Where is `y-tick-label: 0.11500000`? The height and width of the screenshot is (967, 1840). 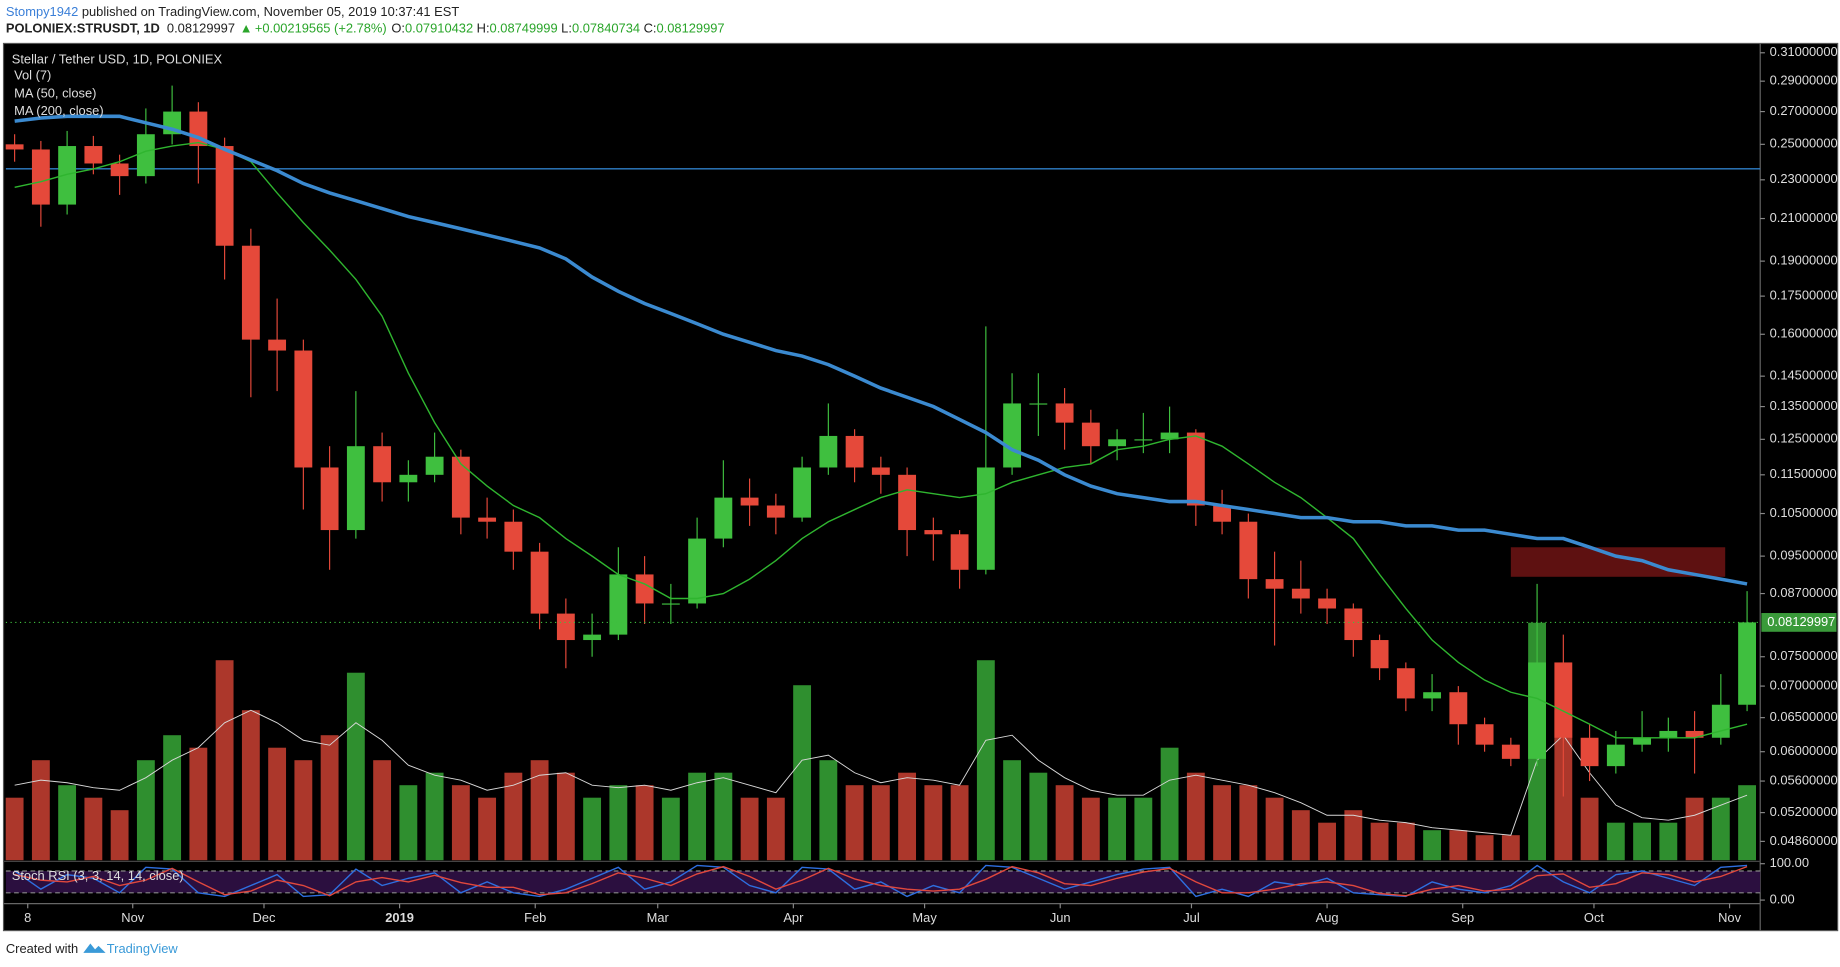
y-tick-label: 0.11500000 is located at coordinates (1803, 473).